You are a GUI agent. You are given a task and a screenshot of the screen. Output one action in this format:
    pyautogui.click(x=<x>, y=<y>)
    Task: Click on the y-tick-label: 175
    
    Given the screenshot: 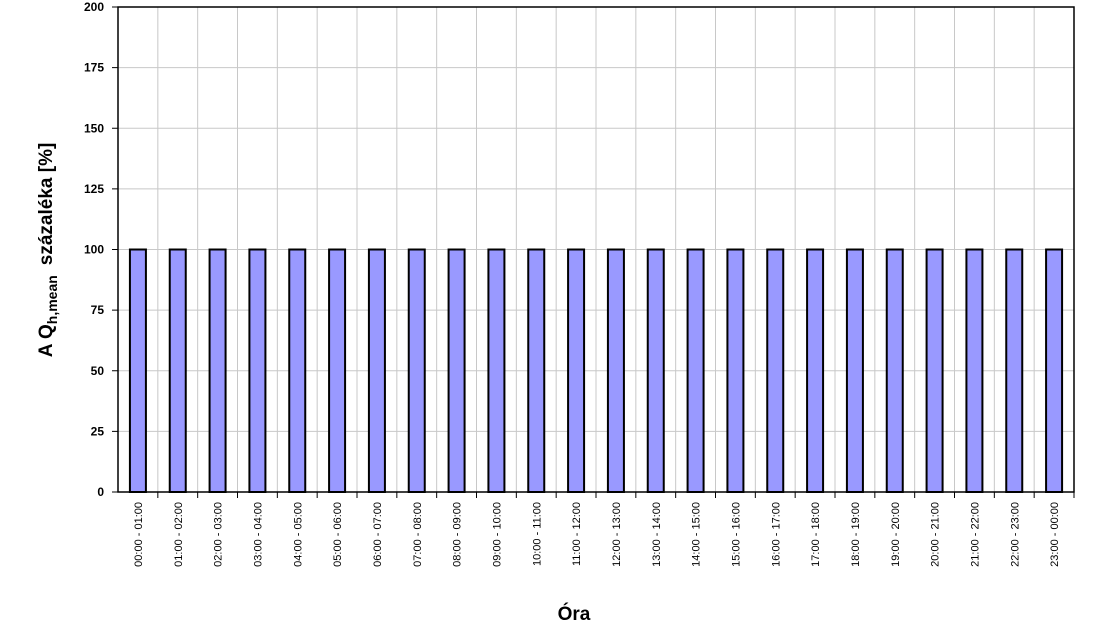 What is the action you would take?
    pyautogui.click(x=94, y=68)
    